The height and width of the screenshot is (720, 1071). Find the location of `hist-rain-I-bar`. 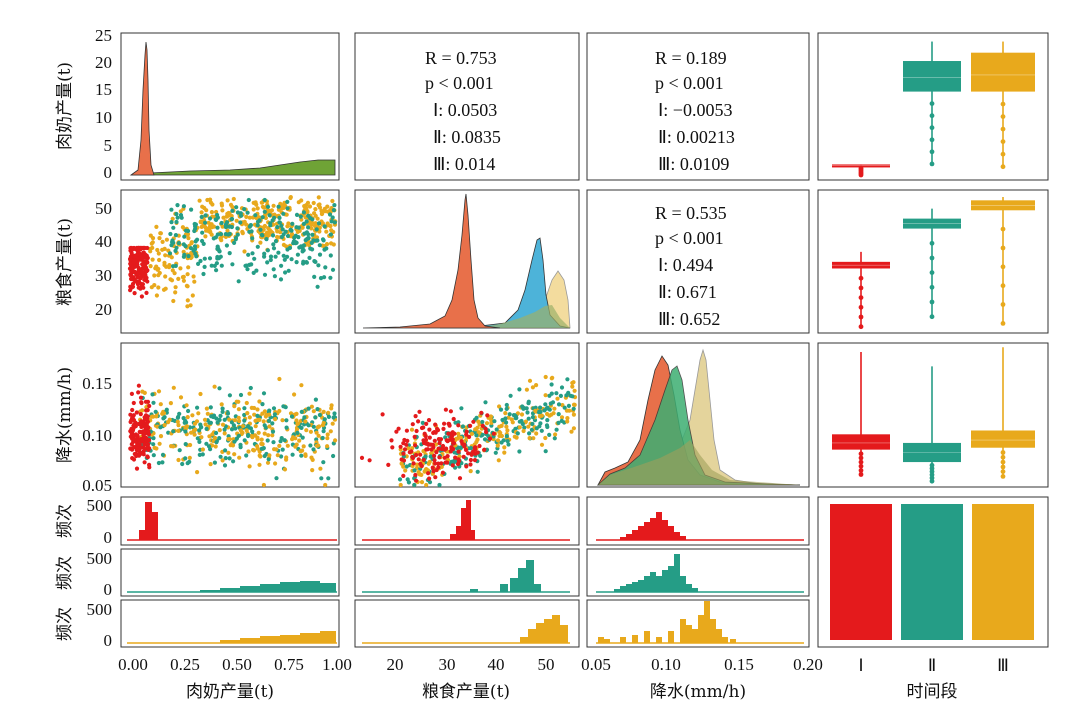

hist-rain-I-bar is located at coordinates (683, 538).